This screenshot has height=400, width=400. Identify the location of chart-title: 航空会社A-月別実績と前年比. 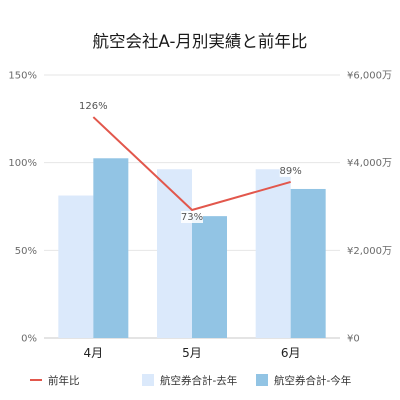
(200, 41).